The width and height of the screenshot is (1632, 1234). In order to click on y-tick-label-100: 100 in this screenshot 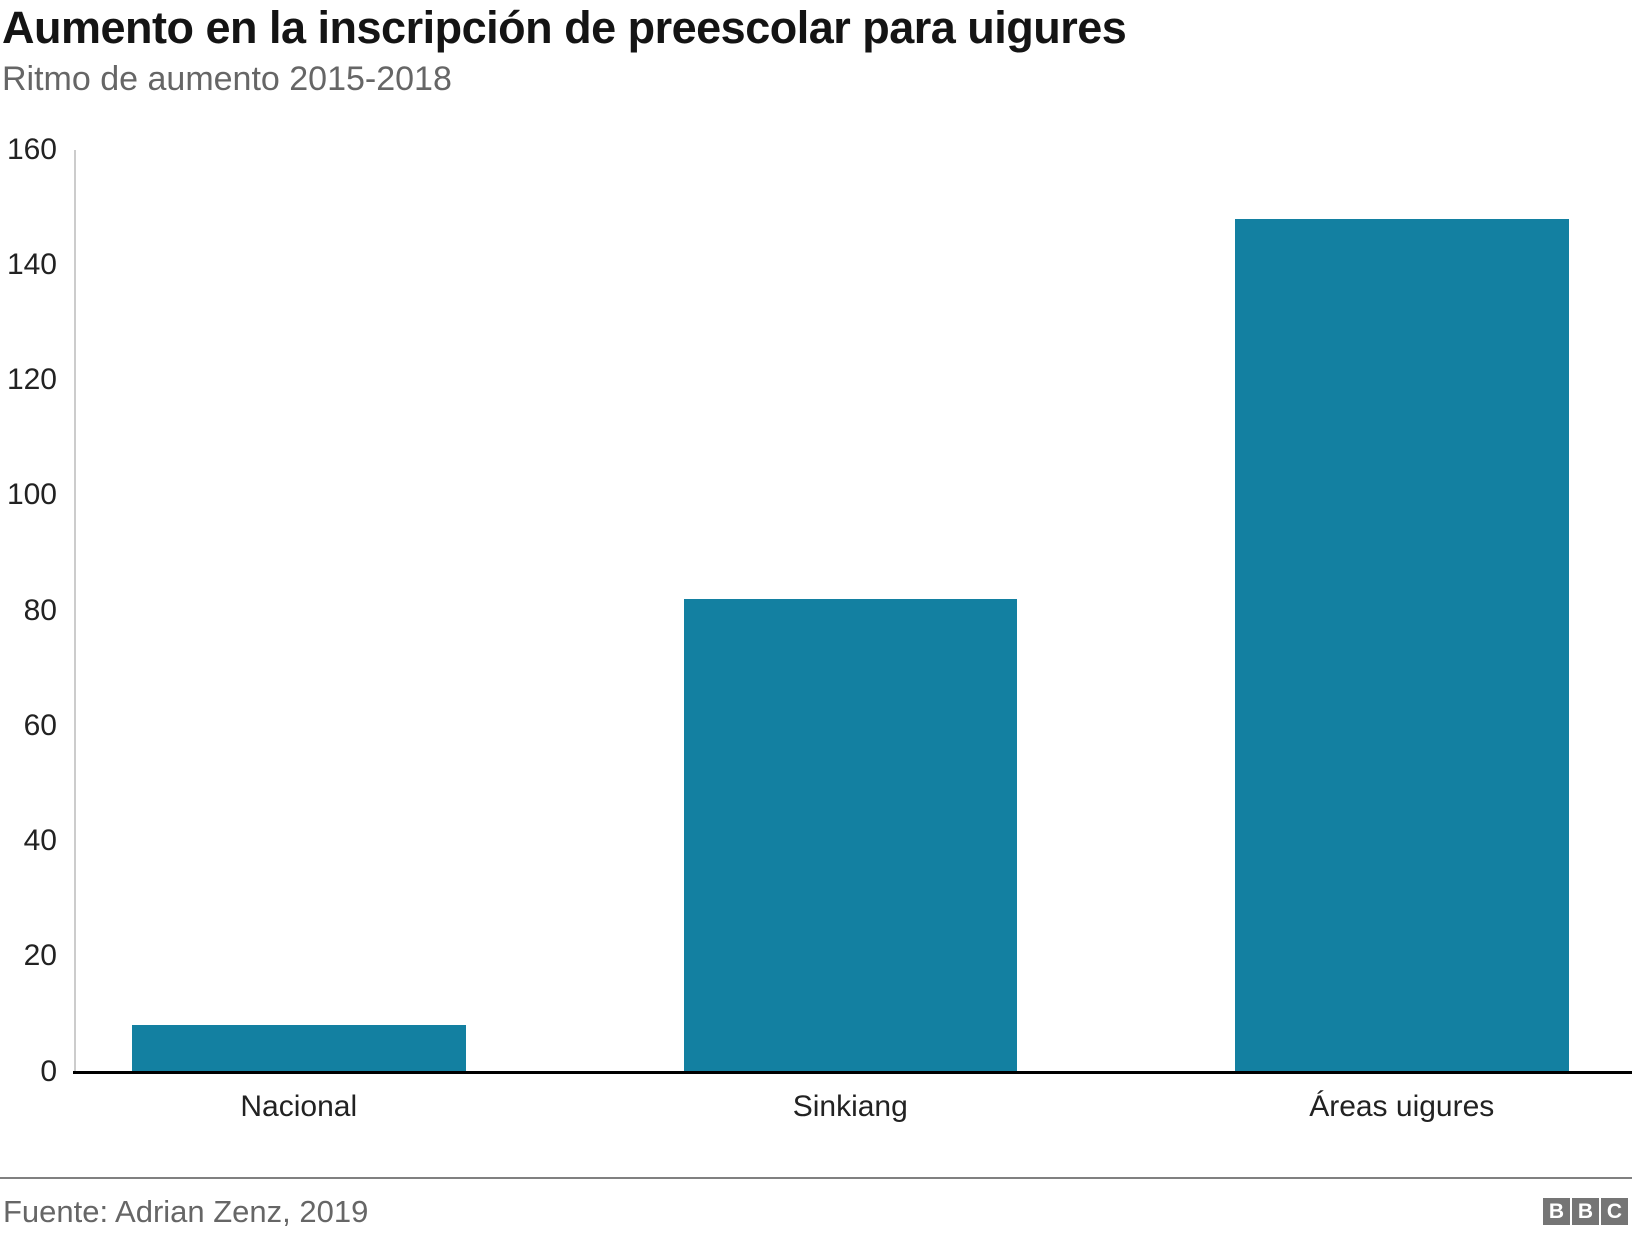, I will do `click(31, 495)`.